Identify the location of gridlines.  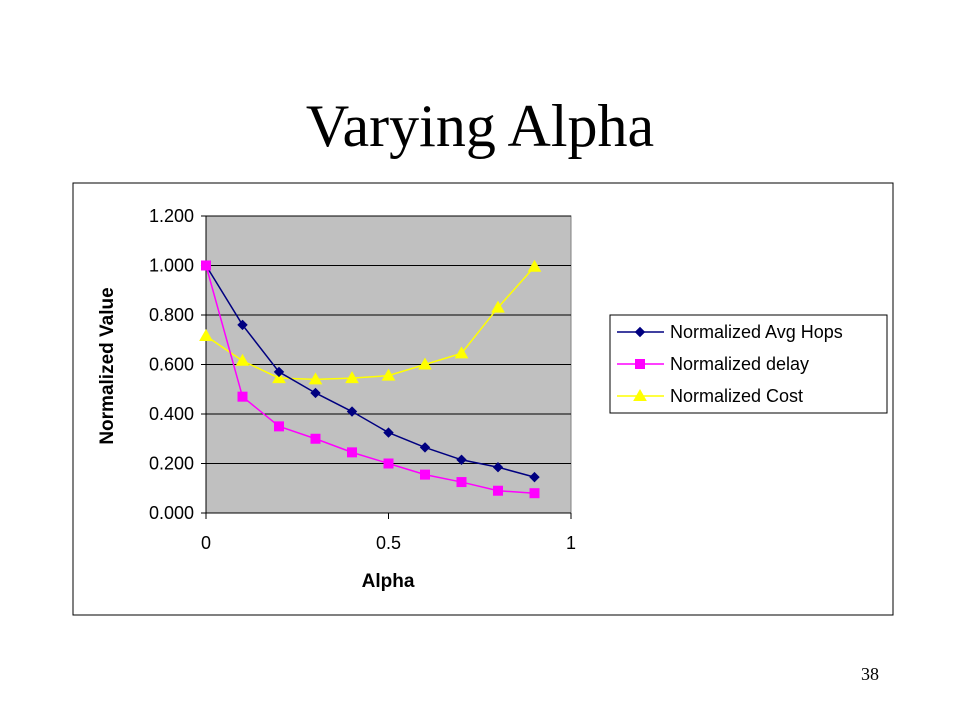
(388, 339).